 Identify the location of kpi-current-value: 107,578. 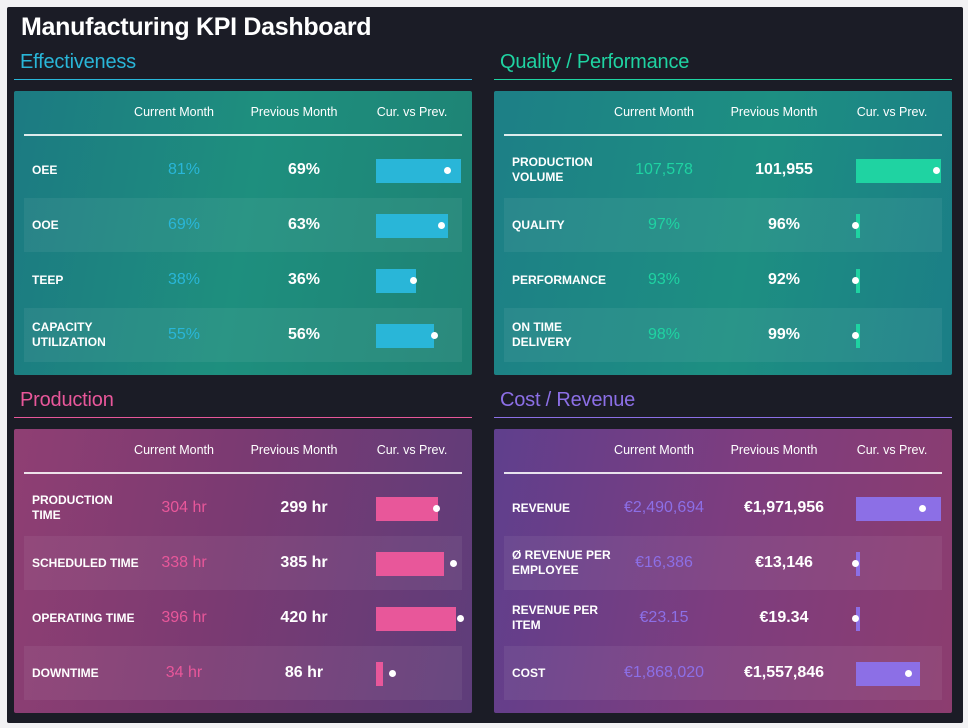
(664, 169).